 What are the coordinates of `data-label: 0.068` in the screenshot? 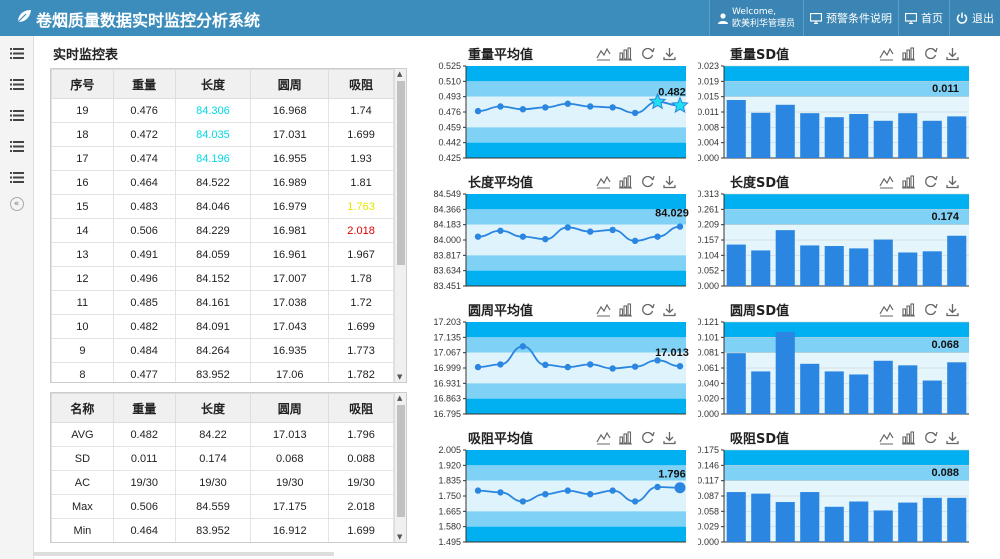 It's located at (945, 345).